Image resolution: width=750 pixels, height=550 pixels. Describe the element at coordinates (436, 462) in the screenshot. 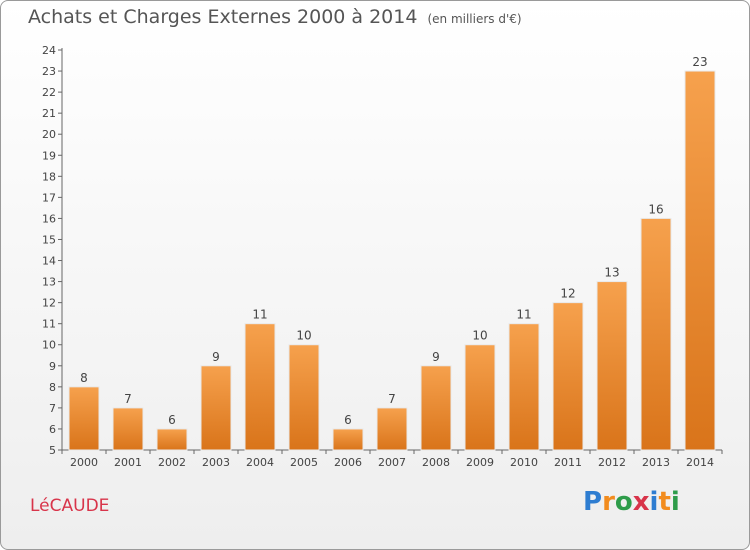

I see `x-tick-label: 2008` at that location.